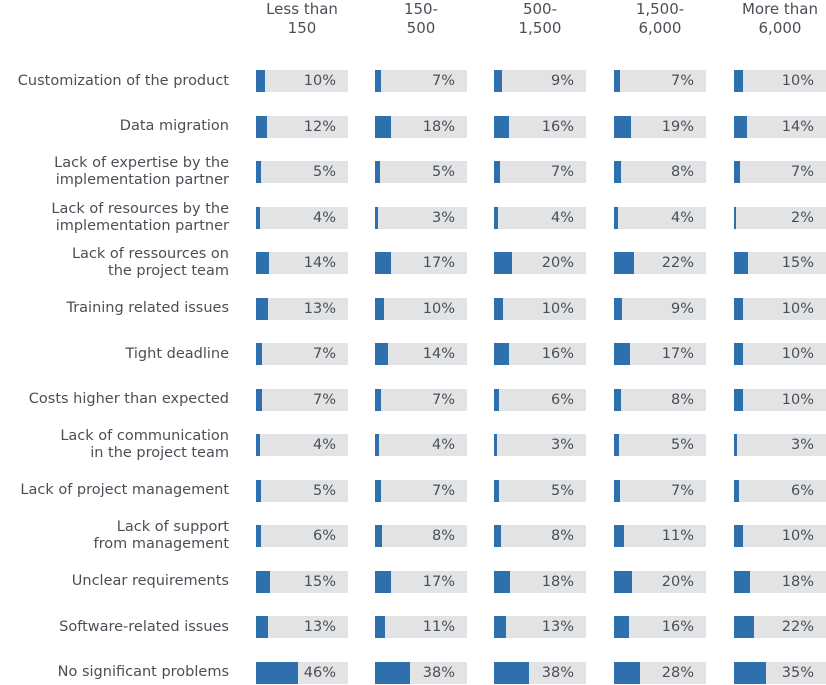 This screenshot has width=826, height=685. Describe the element at coordinates (660, 18) in the screenshot. I see `column-header: 1,500- 6,000` at that location.